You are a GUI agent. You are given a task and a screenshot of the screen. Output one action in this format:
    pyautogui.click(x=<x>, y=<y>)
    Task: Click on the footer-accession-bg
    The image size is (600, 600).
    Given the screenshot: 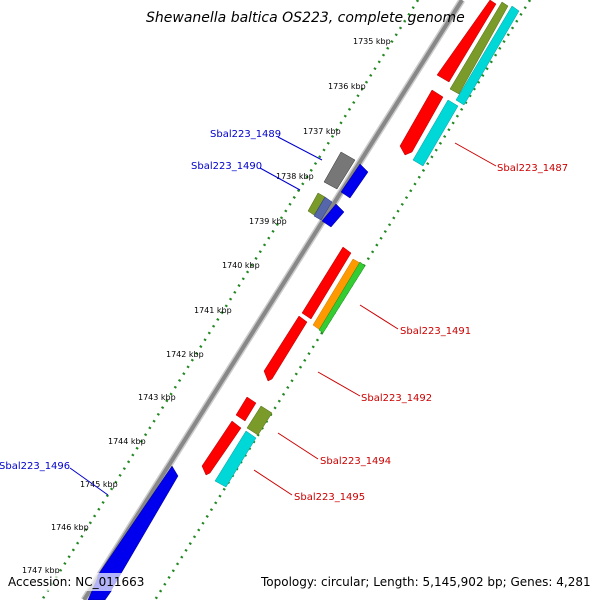 What is the action you would take?
    pyautogui.click(x=77, y=582)
    